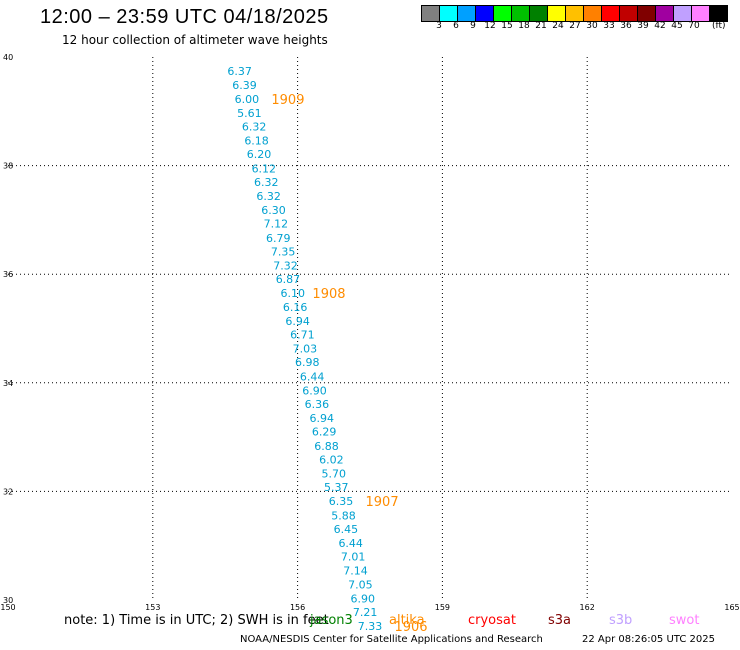 The image size is (740, 650). What do you see at coordinates (334, 473) in the screenshot?
I see `wave-height-label: 5.70` at bounding box center [334, 473].